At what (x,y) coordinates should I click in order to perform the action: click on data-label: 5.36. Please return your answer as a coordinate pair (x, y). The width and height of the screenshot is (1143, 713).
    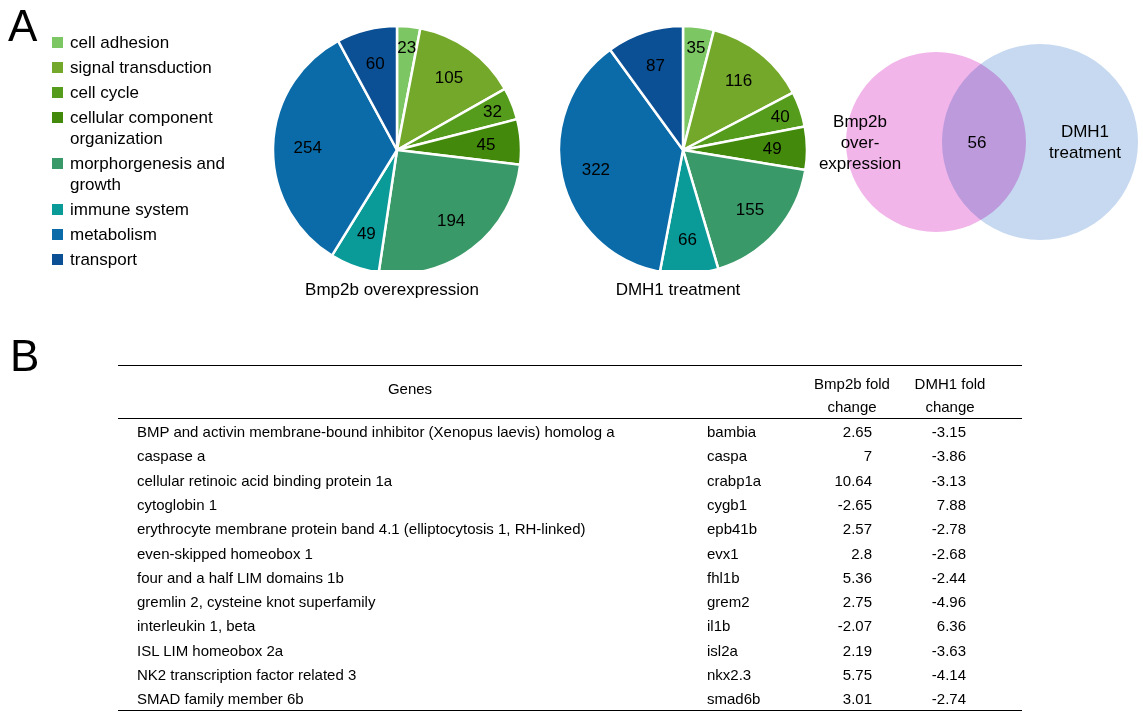
    Looking at the image, I should click on (856, 577).